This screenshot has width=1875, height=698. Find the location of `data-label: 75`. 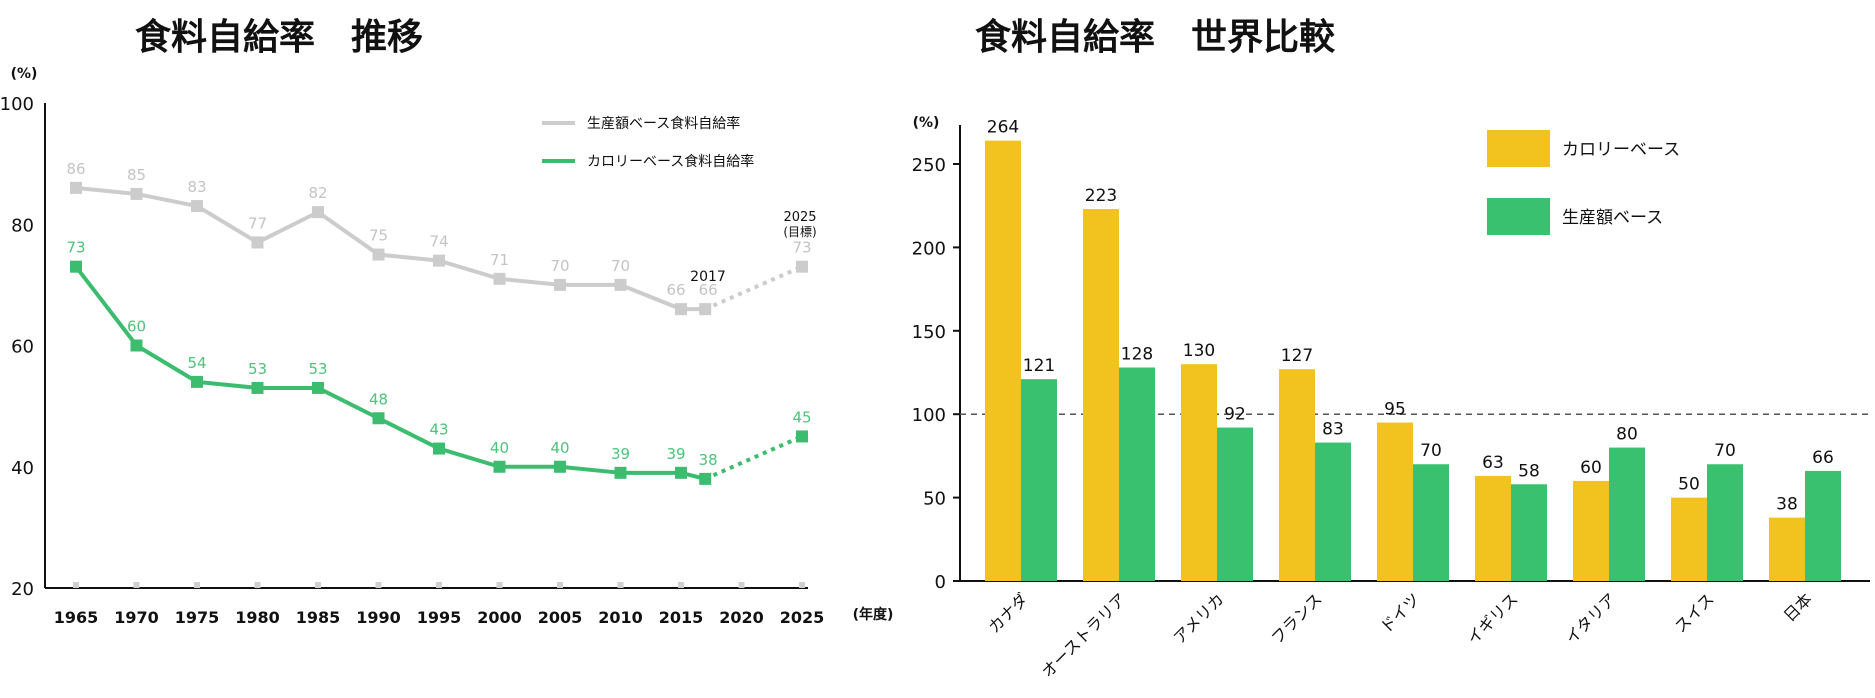

data-label: 75 is located at coordinates (378, 236).